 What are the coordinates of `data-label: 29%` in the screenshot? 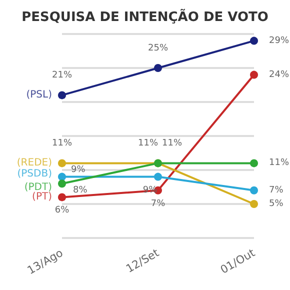 It's located at (279, 41).